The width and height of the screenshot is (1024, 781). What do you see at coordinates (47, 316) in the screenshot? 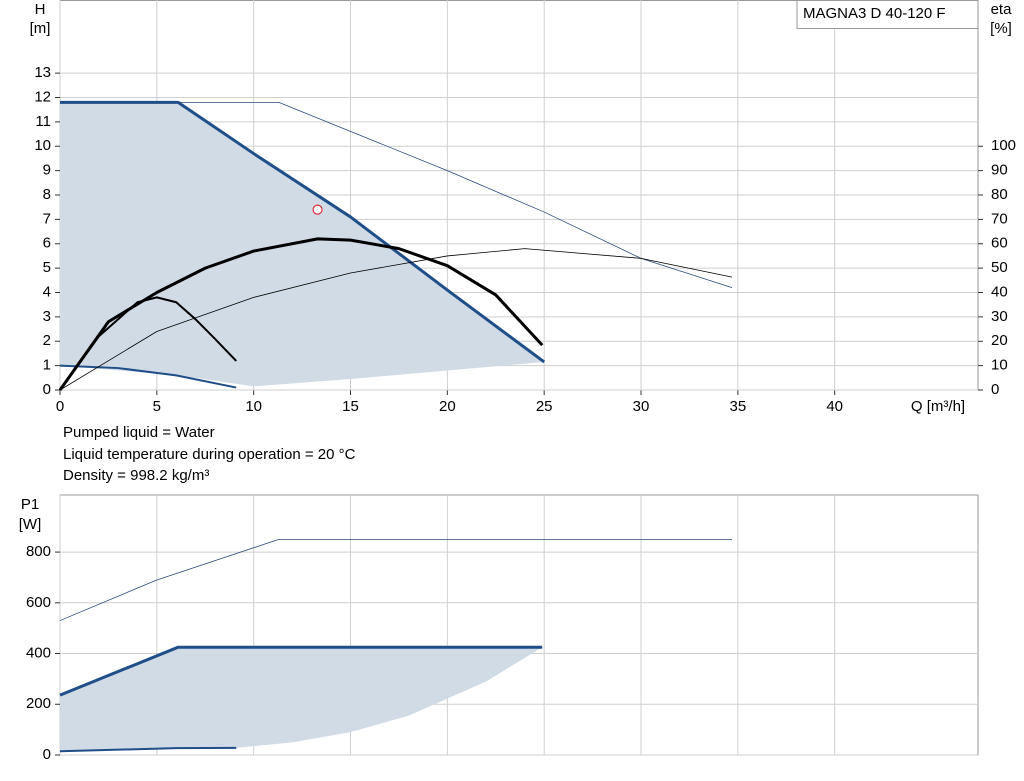
I see `y-tick-label: 3` at bounding box center [47, 316].